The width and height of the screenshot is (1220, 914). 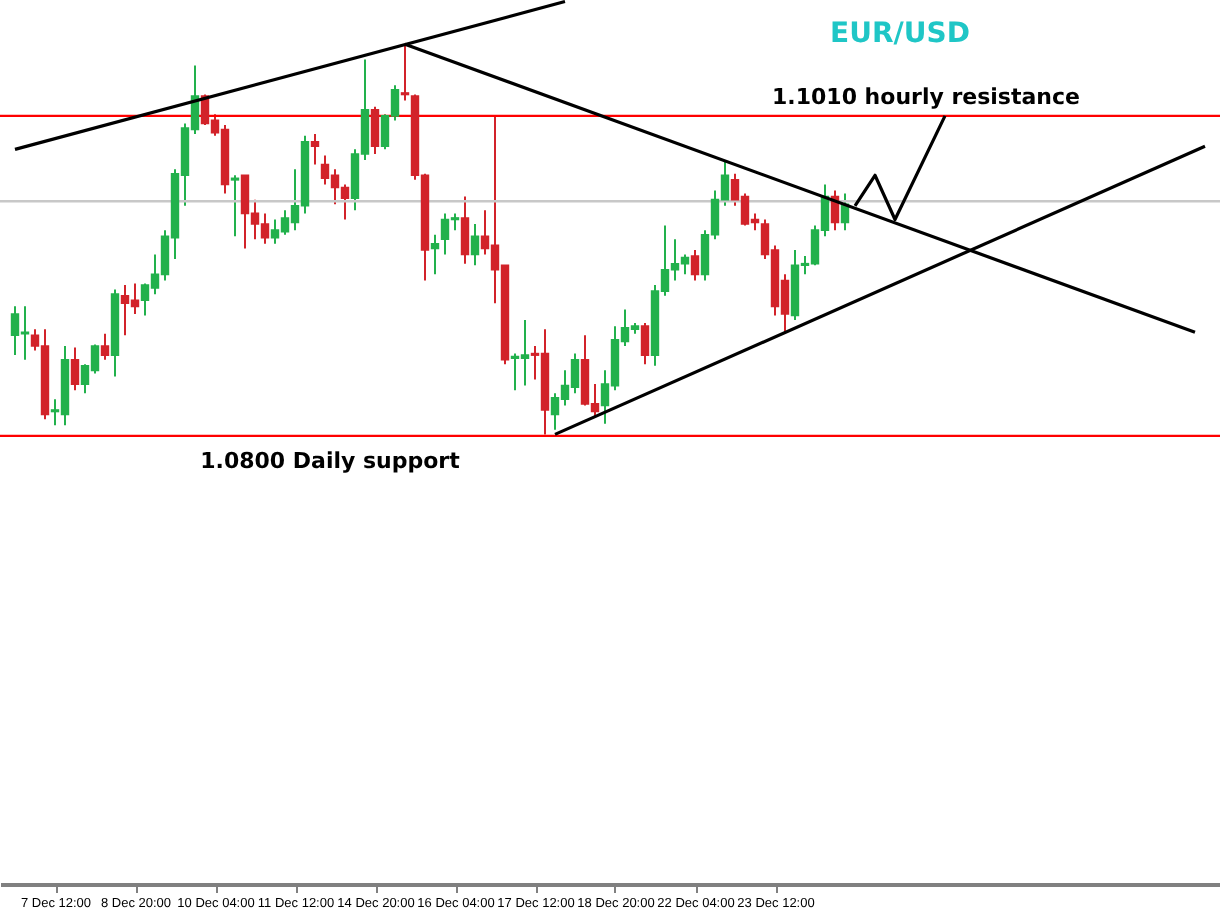 What do you see at coordinates (926, 96) in the screenshot?
I see `ref-line-label: 1.1010 hourly resistance` at bounding box center [926, 96].